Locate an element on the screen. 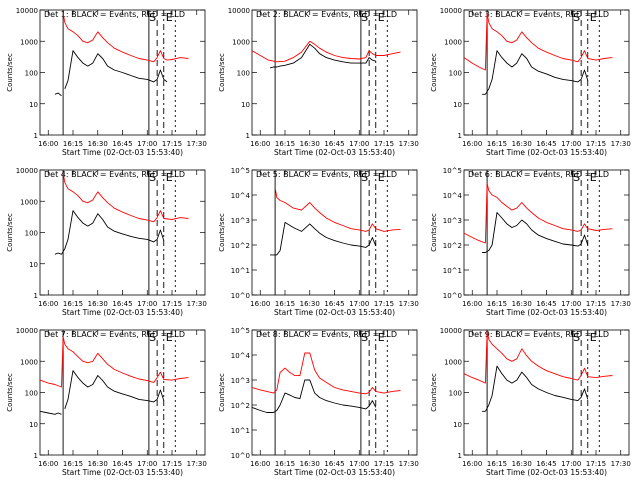 This screenshot has width=640, height=480. chart-title: Det 3: BLACK = Events, RED = LLD is located at coordinates (538, 14).